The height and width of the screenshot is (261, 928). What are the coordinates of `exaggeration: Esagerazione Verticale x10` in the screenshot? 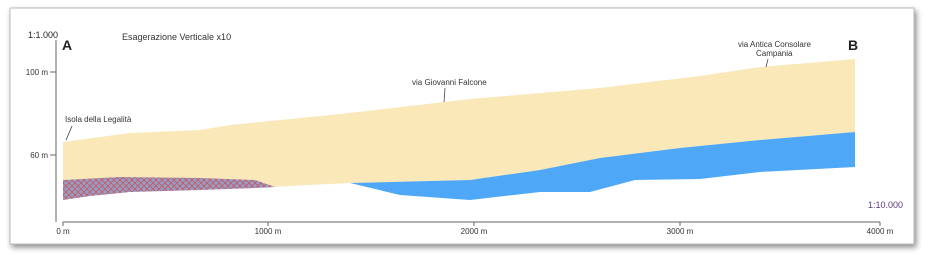 It's located at (176, 37).